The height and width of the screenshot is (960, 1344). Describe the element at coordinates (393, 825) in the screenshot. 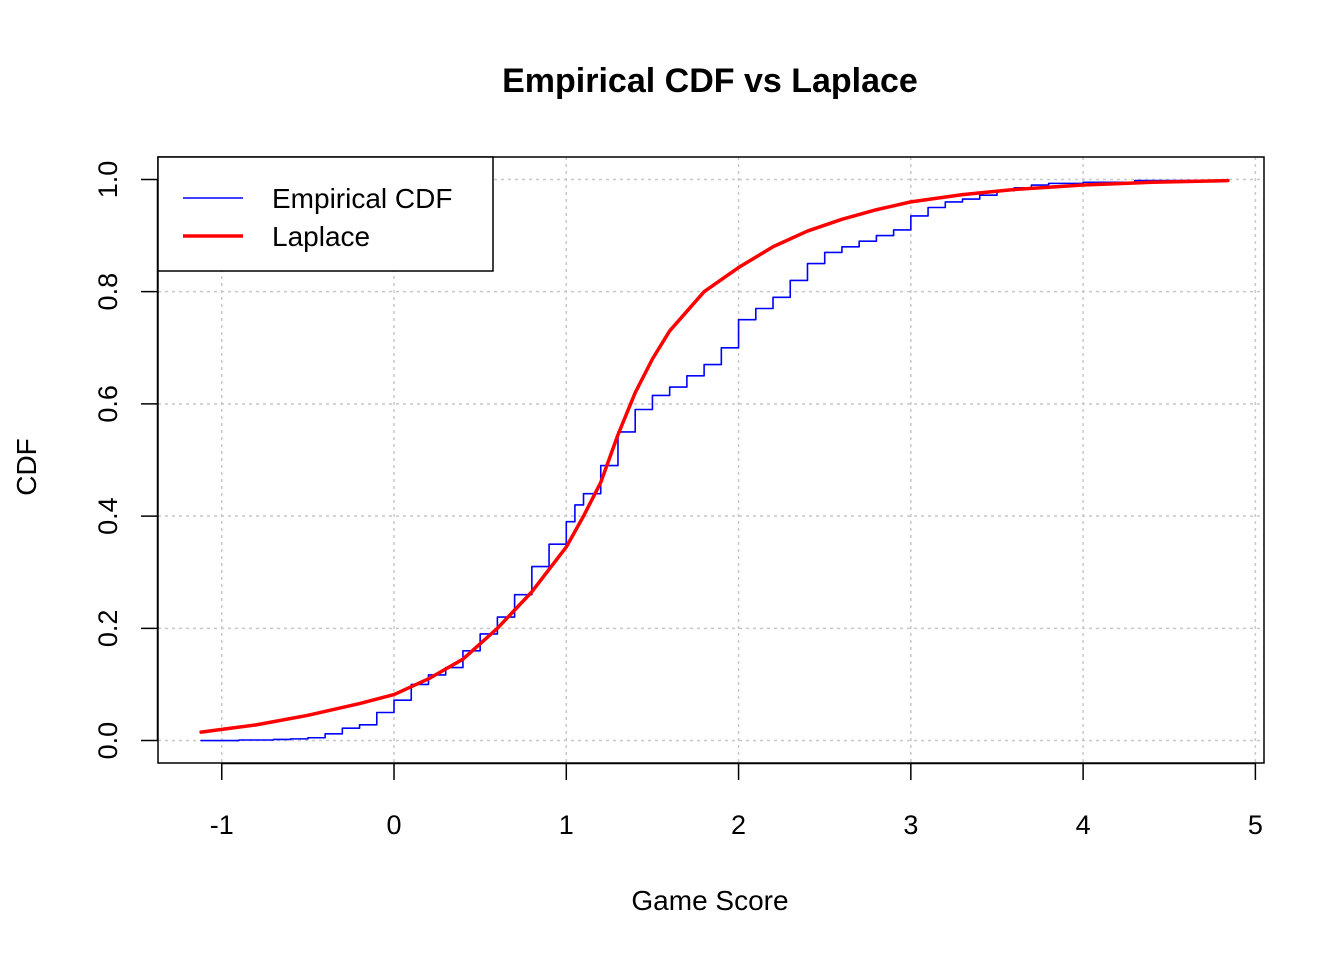

I see `x-tick-label: 0` at that location.